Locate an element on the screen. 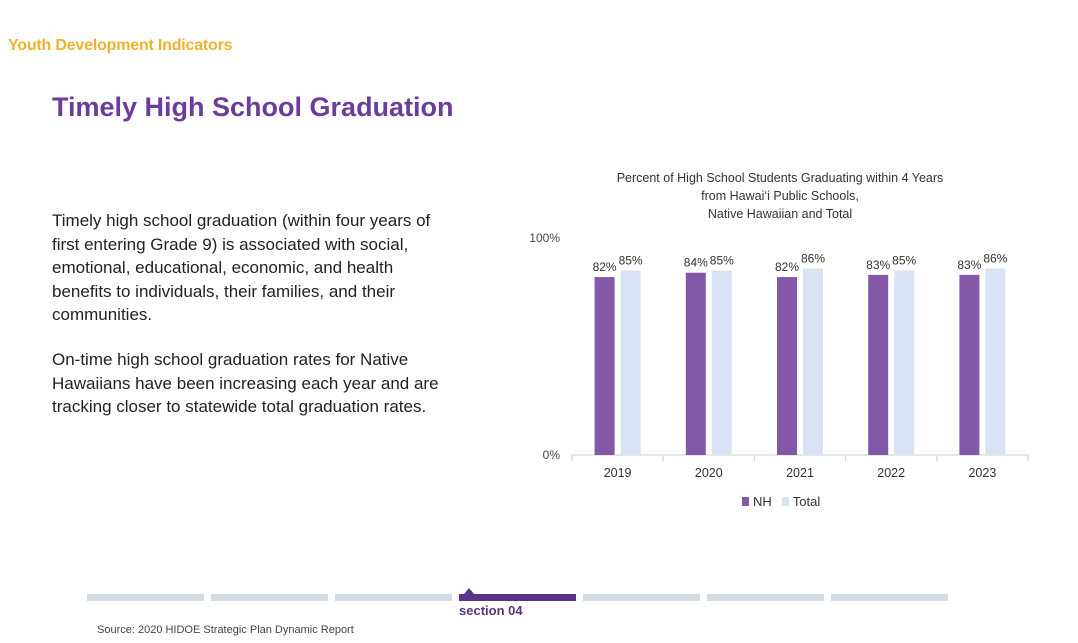 Image resolution: width=1078 pixels, height=643 pixels. x-tick-label-2023: 2023 is located at coordinates (982, 473).